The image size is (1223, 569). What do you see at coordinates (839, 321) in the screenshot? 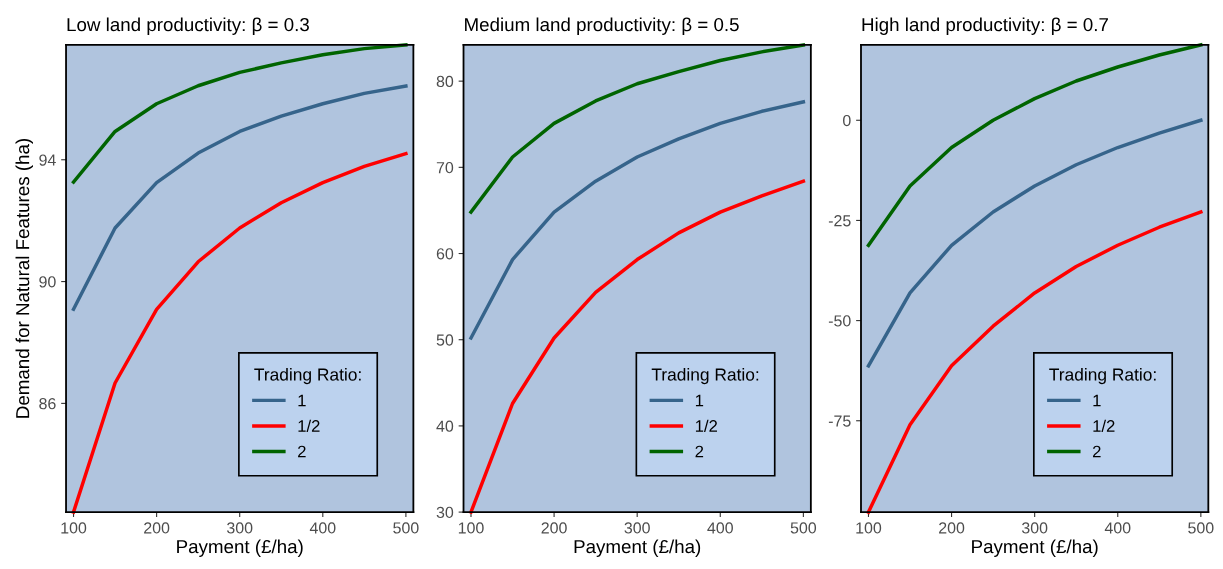
I see `y-tick-label: -50` at bounding box center [839, 321].